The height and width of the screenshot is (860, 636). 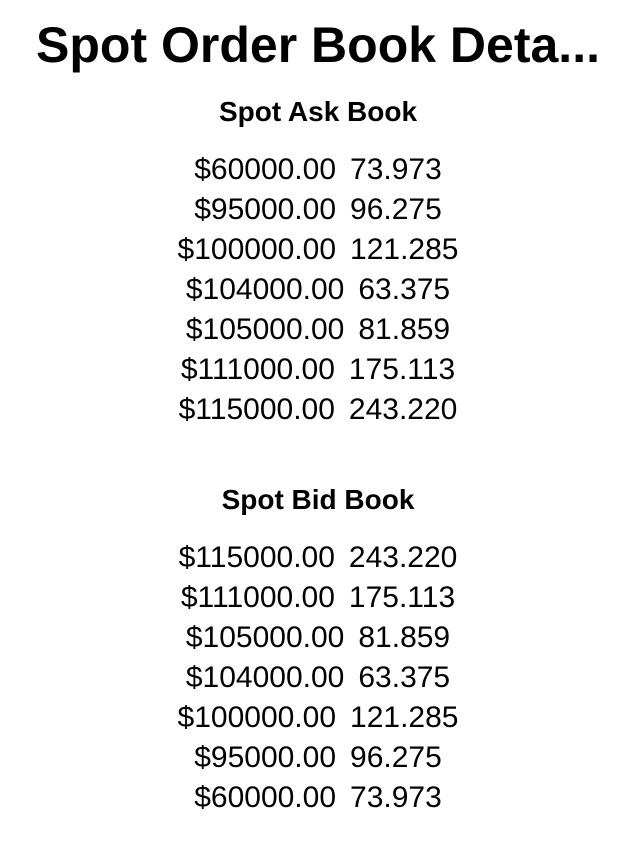 What do you see at coordinates (404, 289) in the screenshot?
I see `ask-quantity: 63.375` at bounding box center [404, 289].